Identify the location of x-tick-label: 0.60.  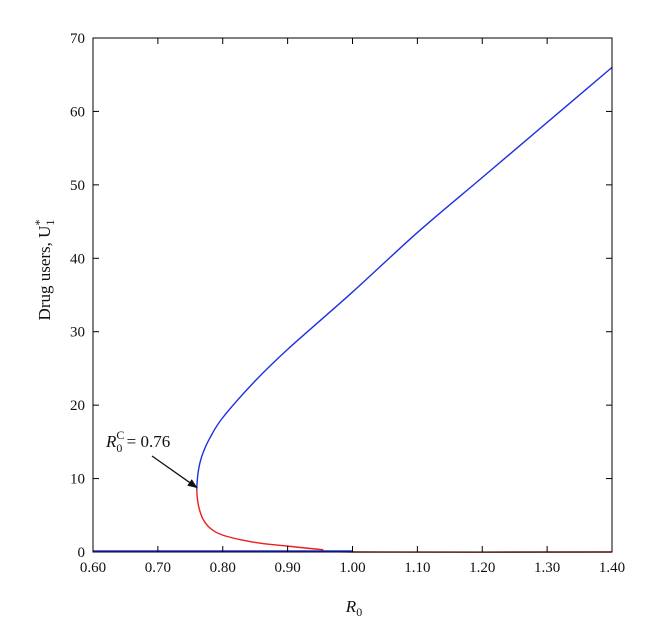
(93, 568).